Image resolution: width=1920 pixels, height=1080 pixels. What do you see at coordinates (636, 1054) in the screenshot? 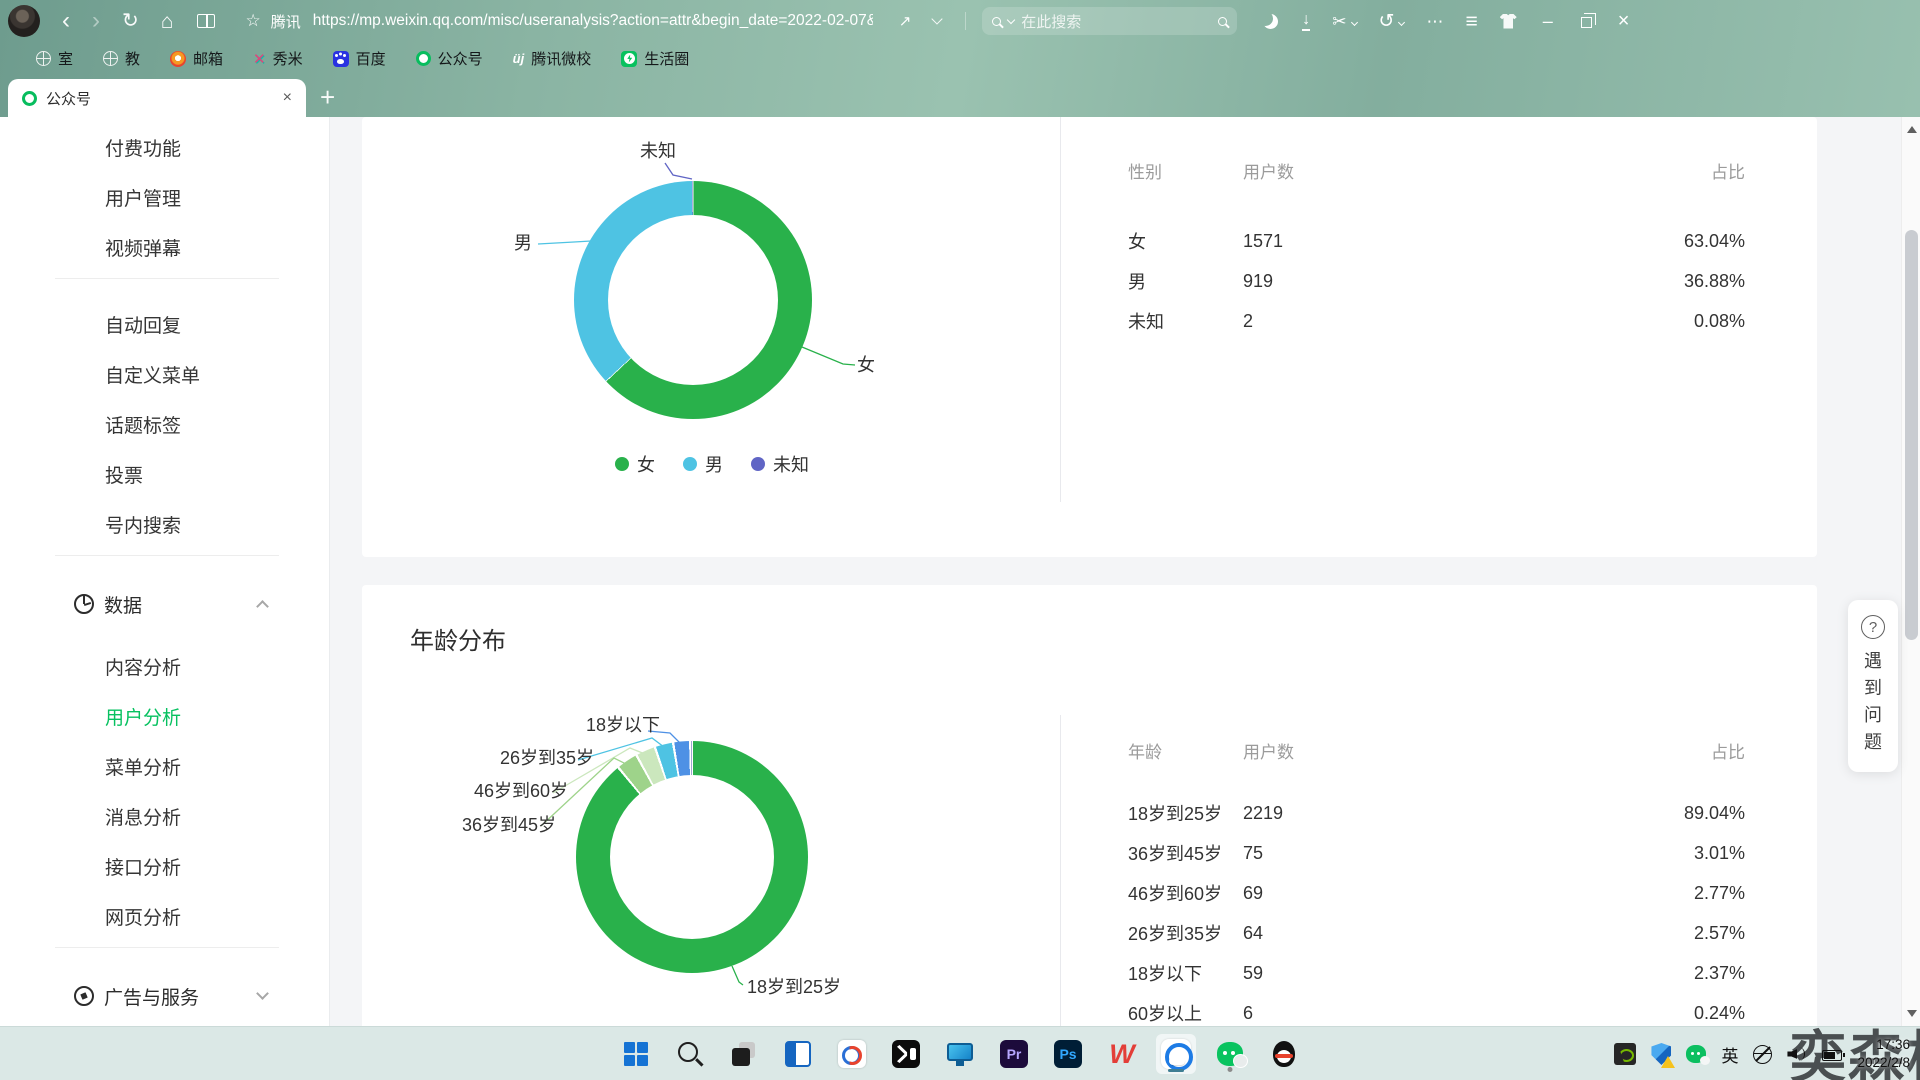
I see `start-button` at bounding box center [636, 1054].